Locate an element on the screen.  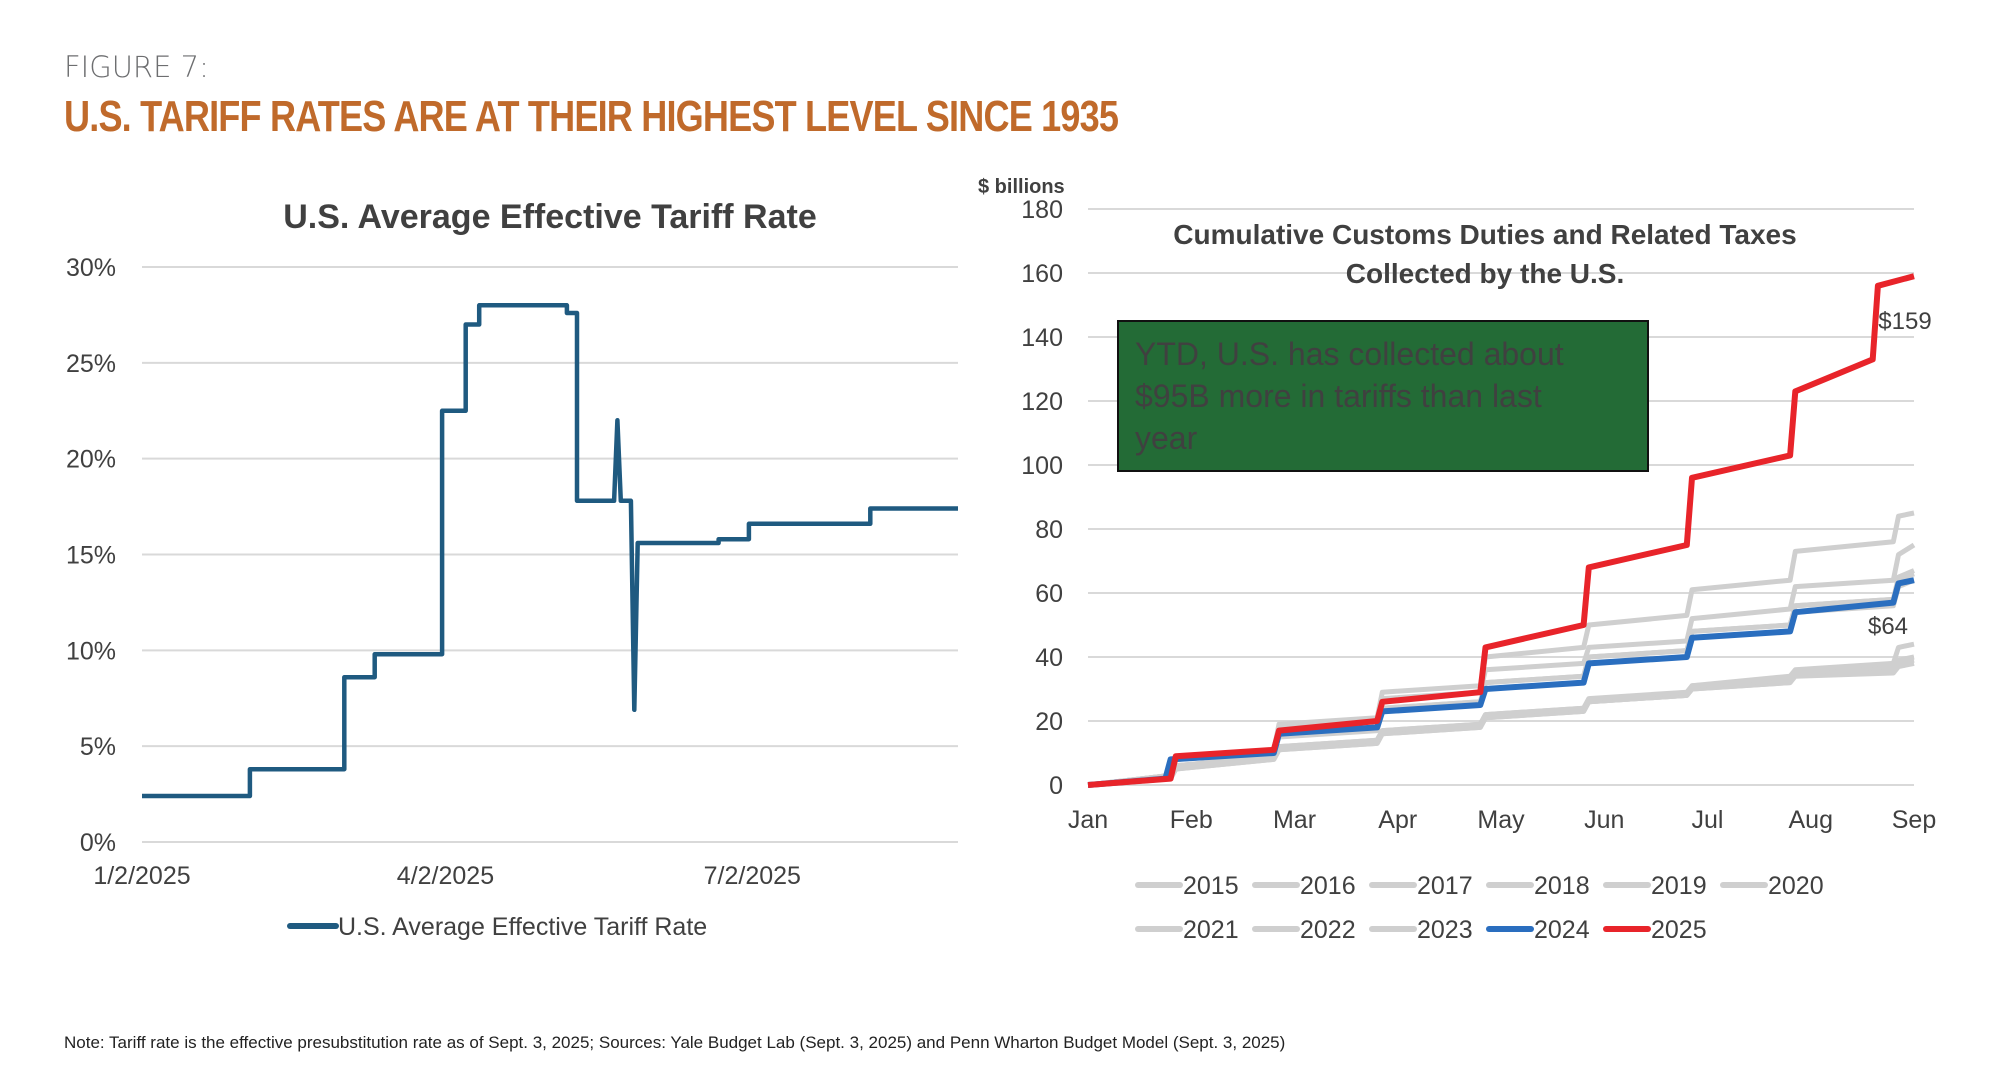
figure-label: FIGURE 7: is located at coordinates (136, 67).